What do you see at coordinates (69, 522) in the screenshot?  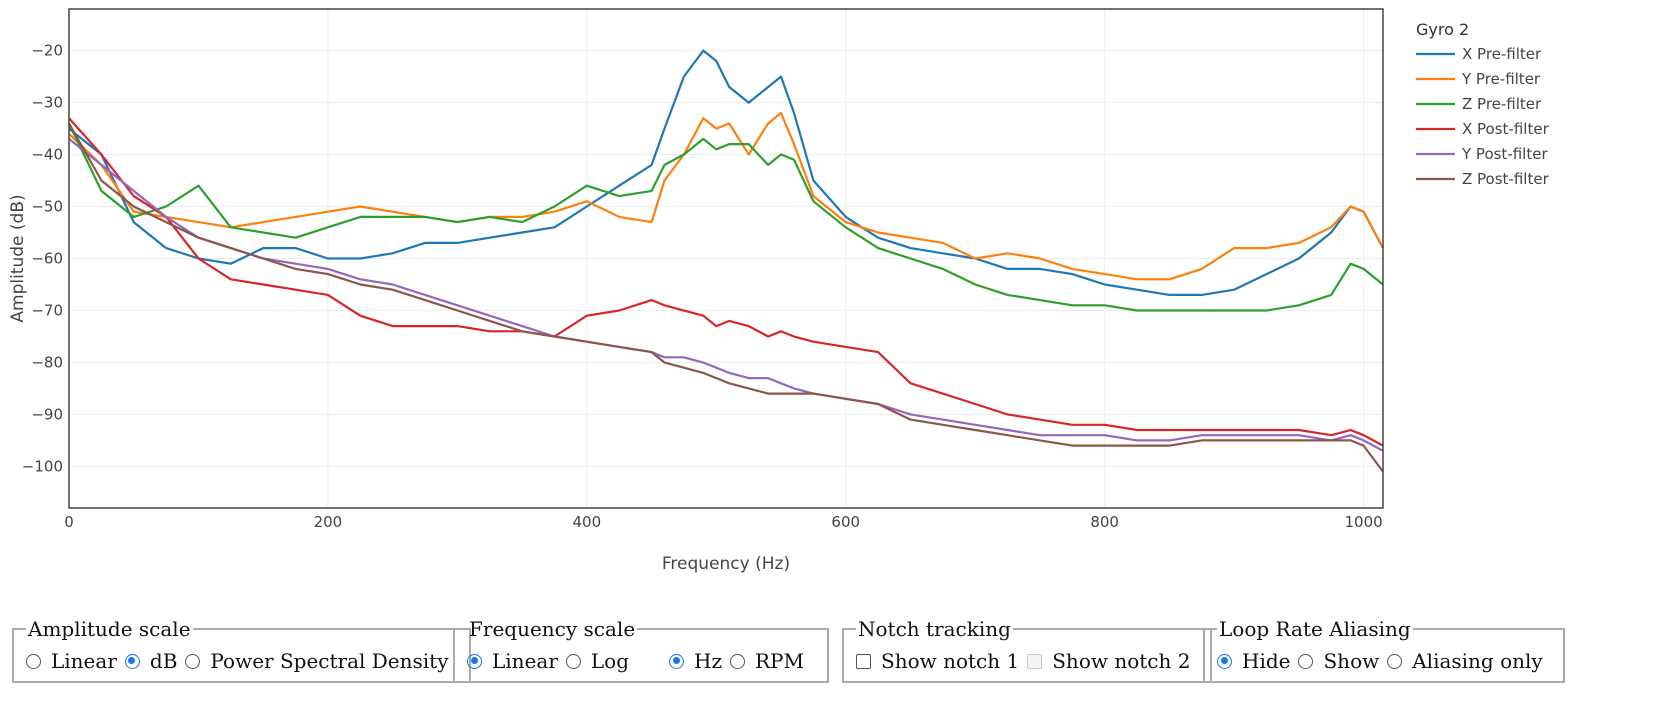 I see `x-tick-label: 0` at bounding box center [69, 522].